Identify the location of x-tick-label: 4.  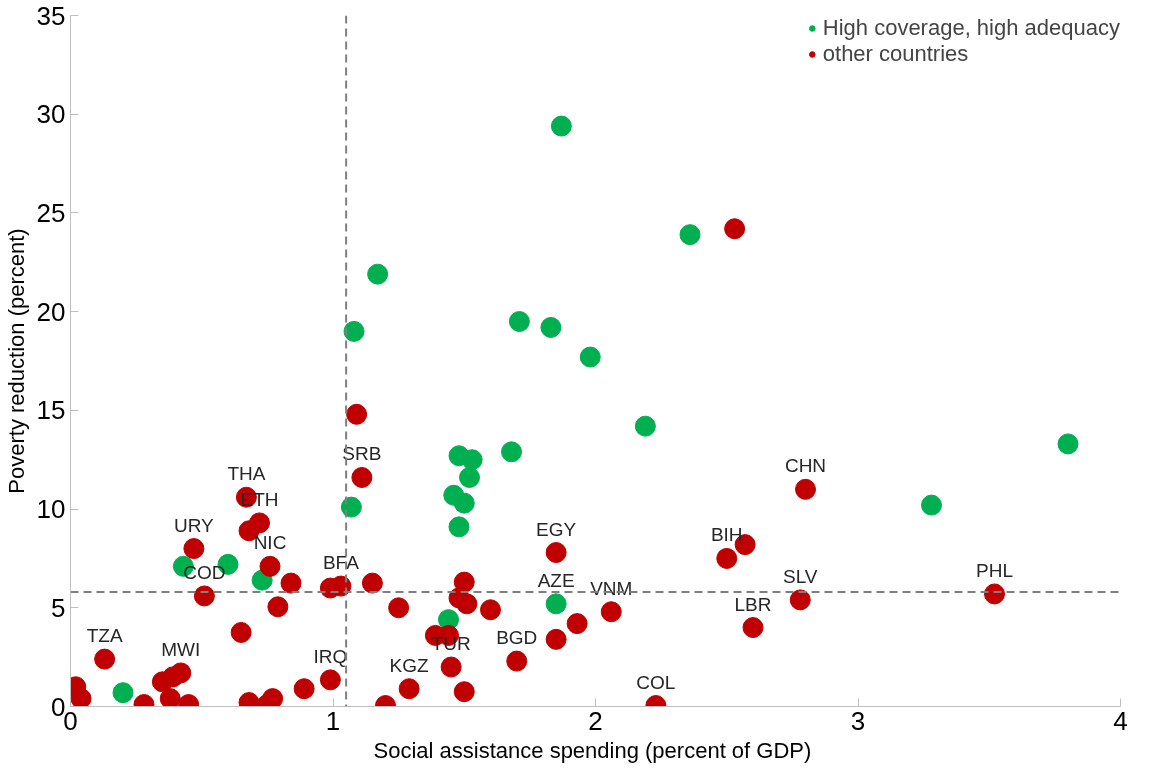
(1120, 720).